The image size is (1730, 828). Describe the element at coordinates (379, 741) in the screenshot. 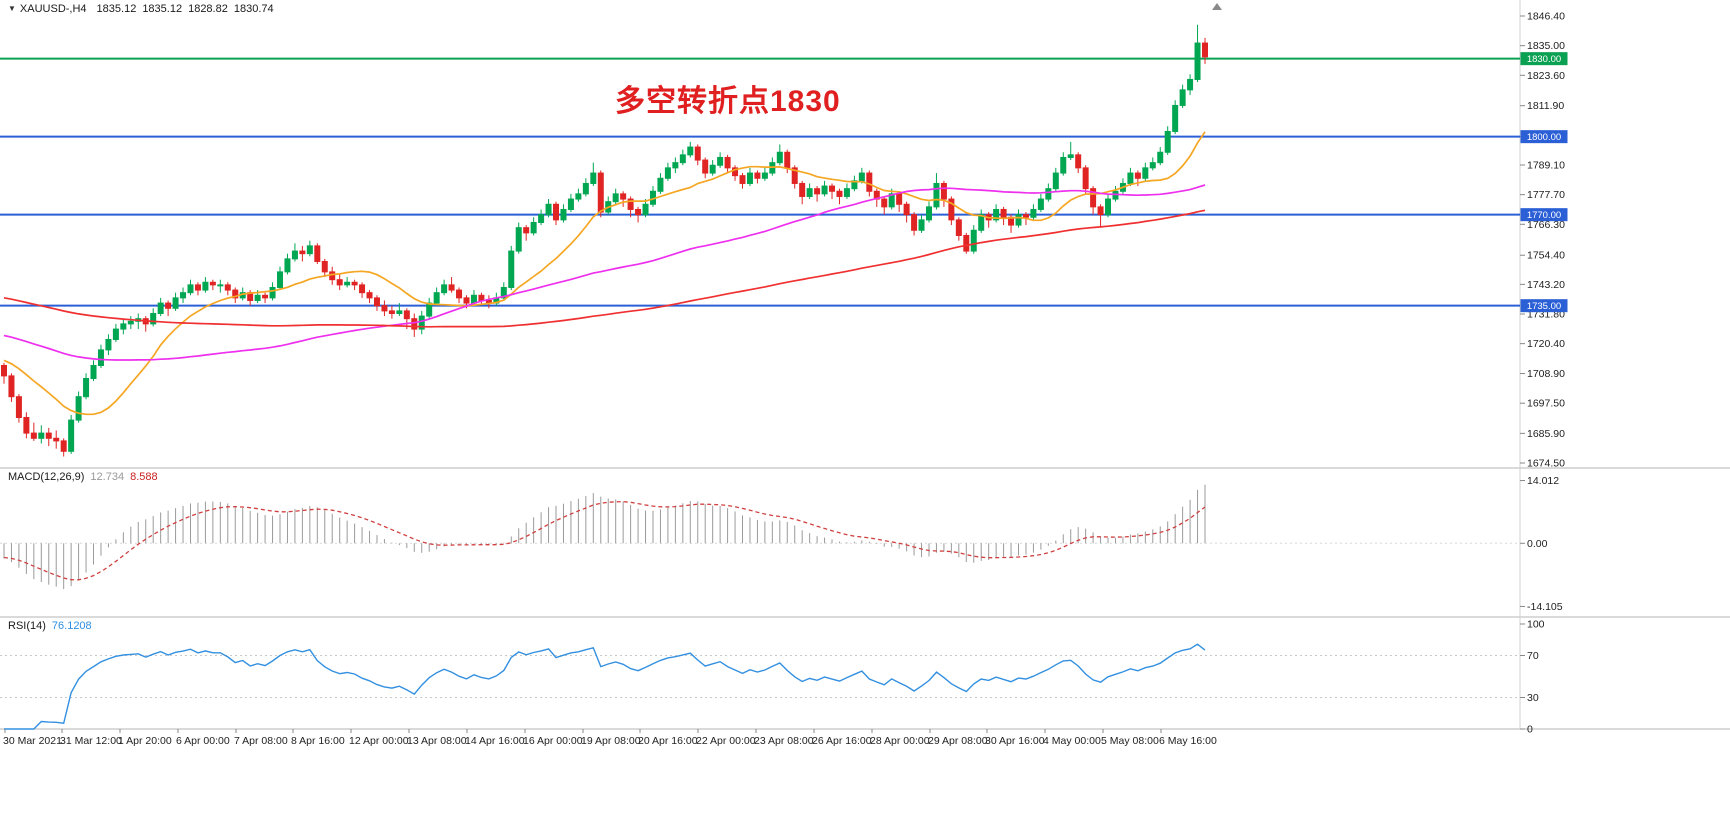

I see `time-axis-label: 12 Apr 00:00` at that location.